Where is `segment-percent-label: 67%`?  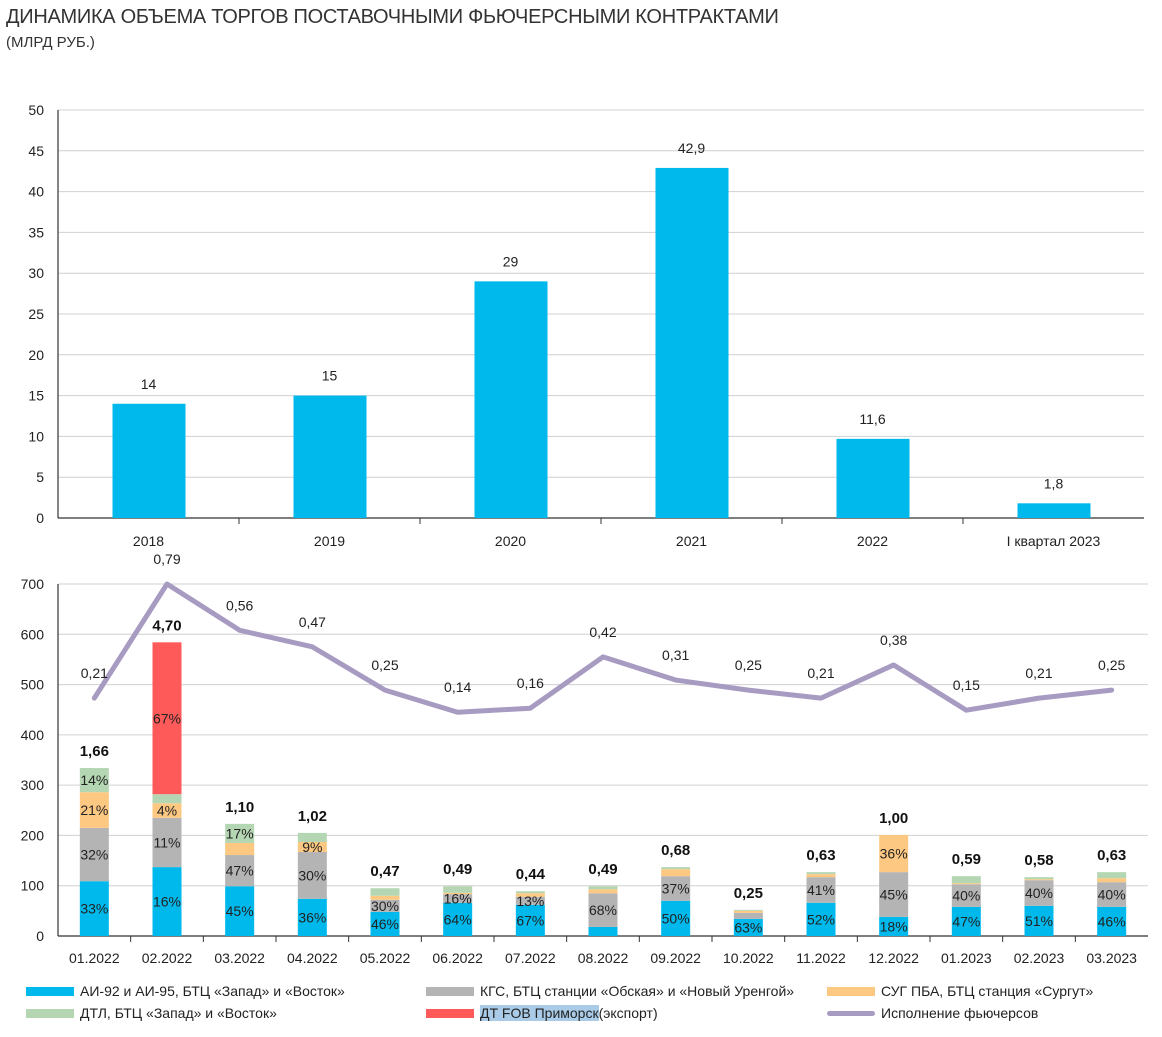 segment-percent-label: 67% is located at coordinates (530, 920).